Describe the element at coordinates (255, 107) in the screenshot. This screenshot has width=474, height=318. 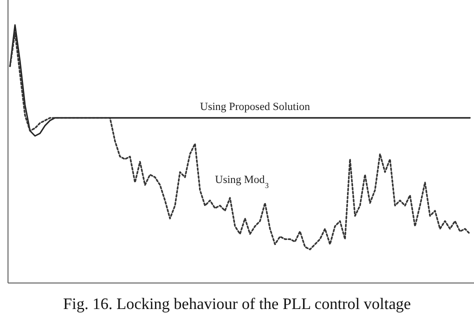
I see `series-label: Using Proposed Solution` at that location.